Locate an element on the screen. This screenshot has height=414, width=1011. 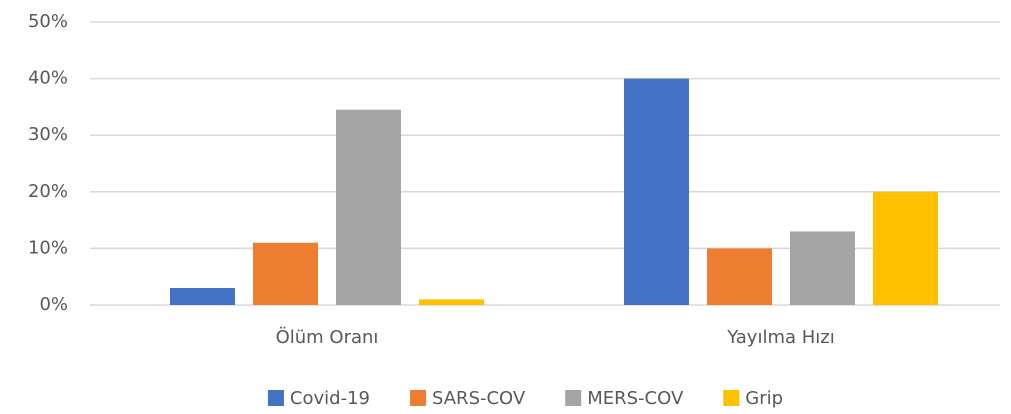
y-tick-label: 50% is located at coordinates (48, 21).